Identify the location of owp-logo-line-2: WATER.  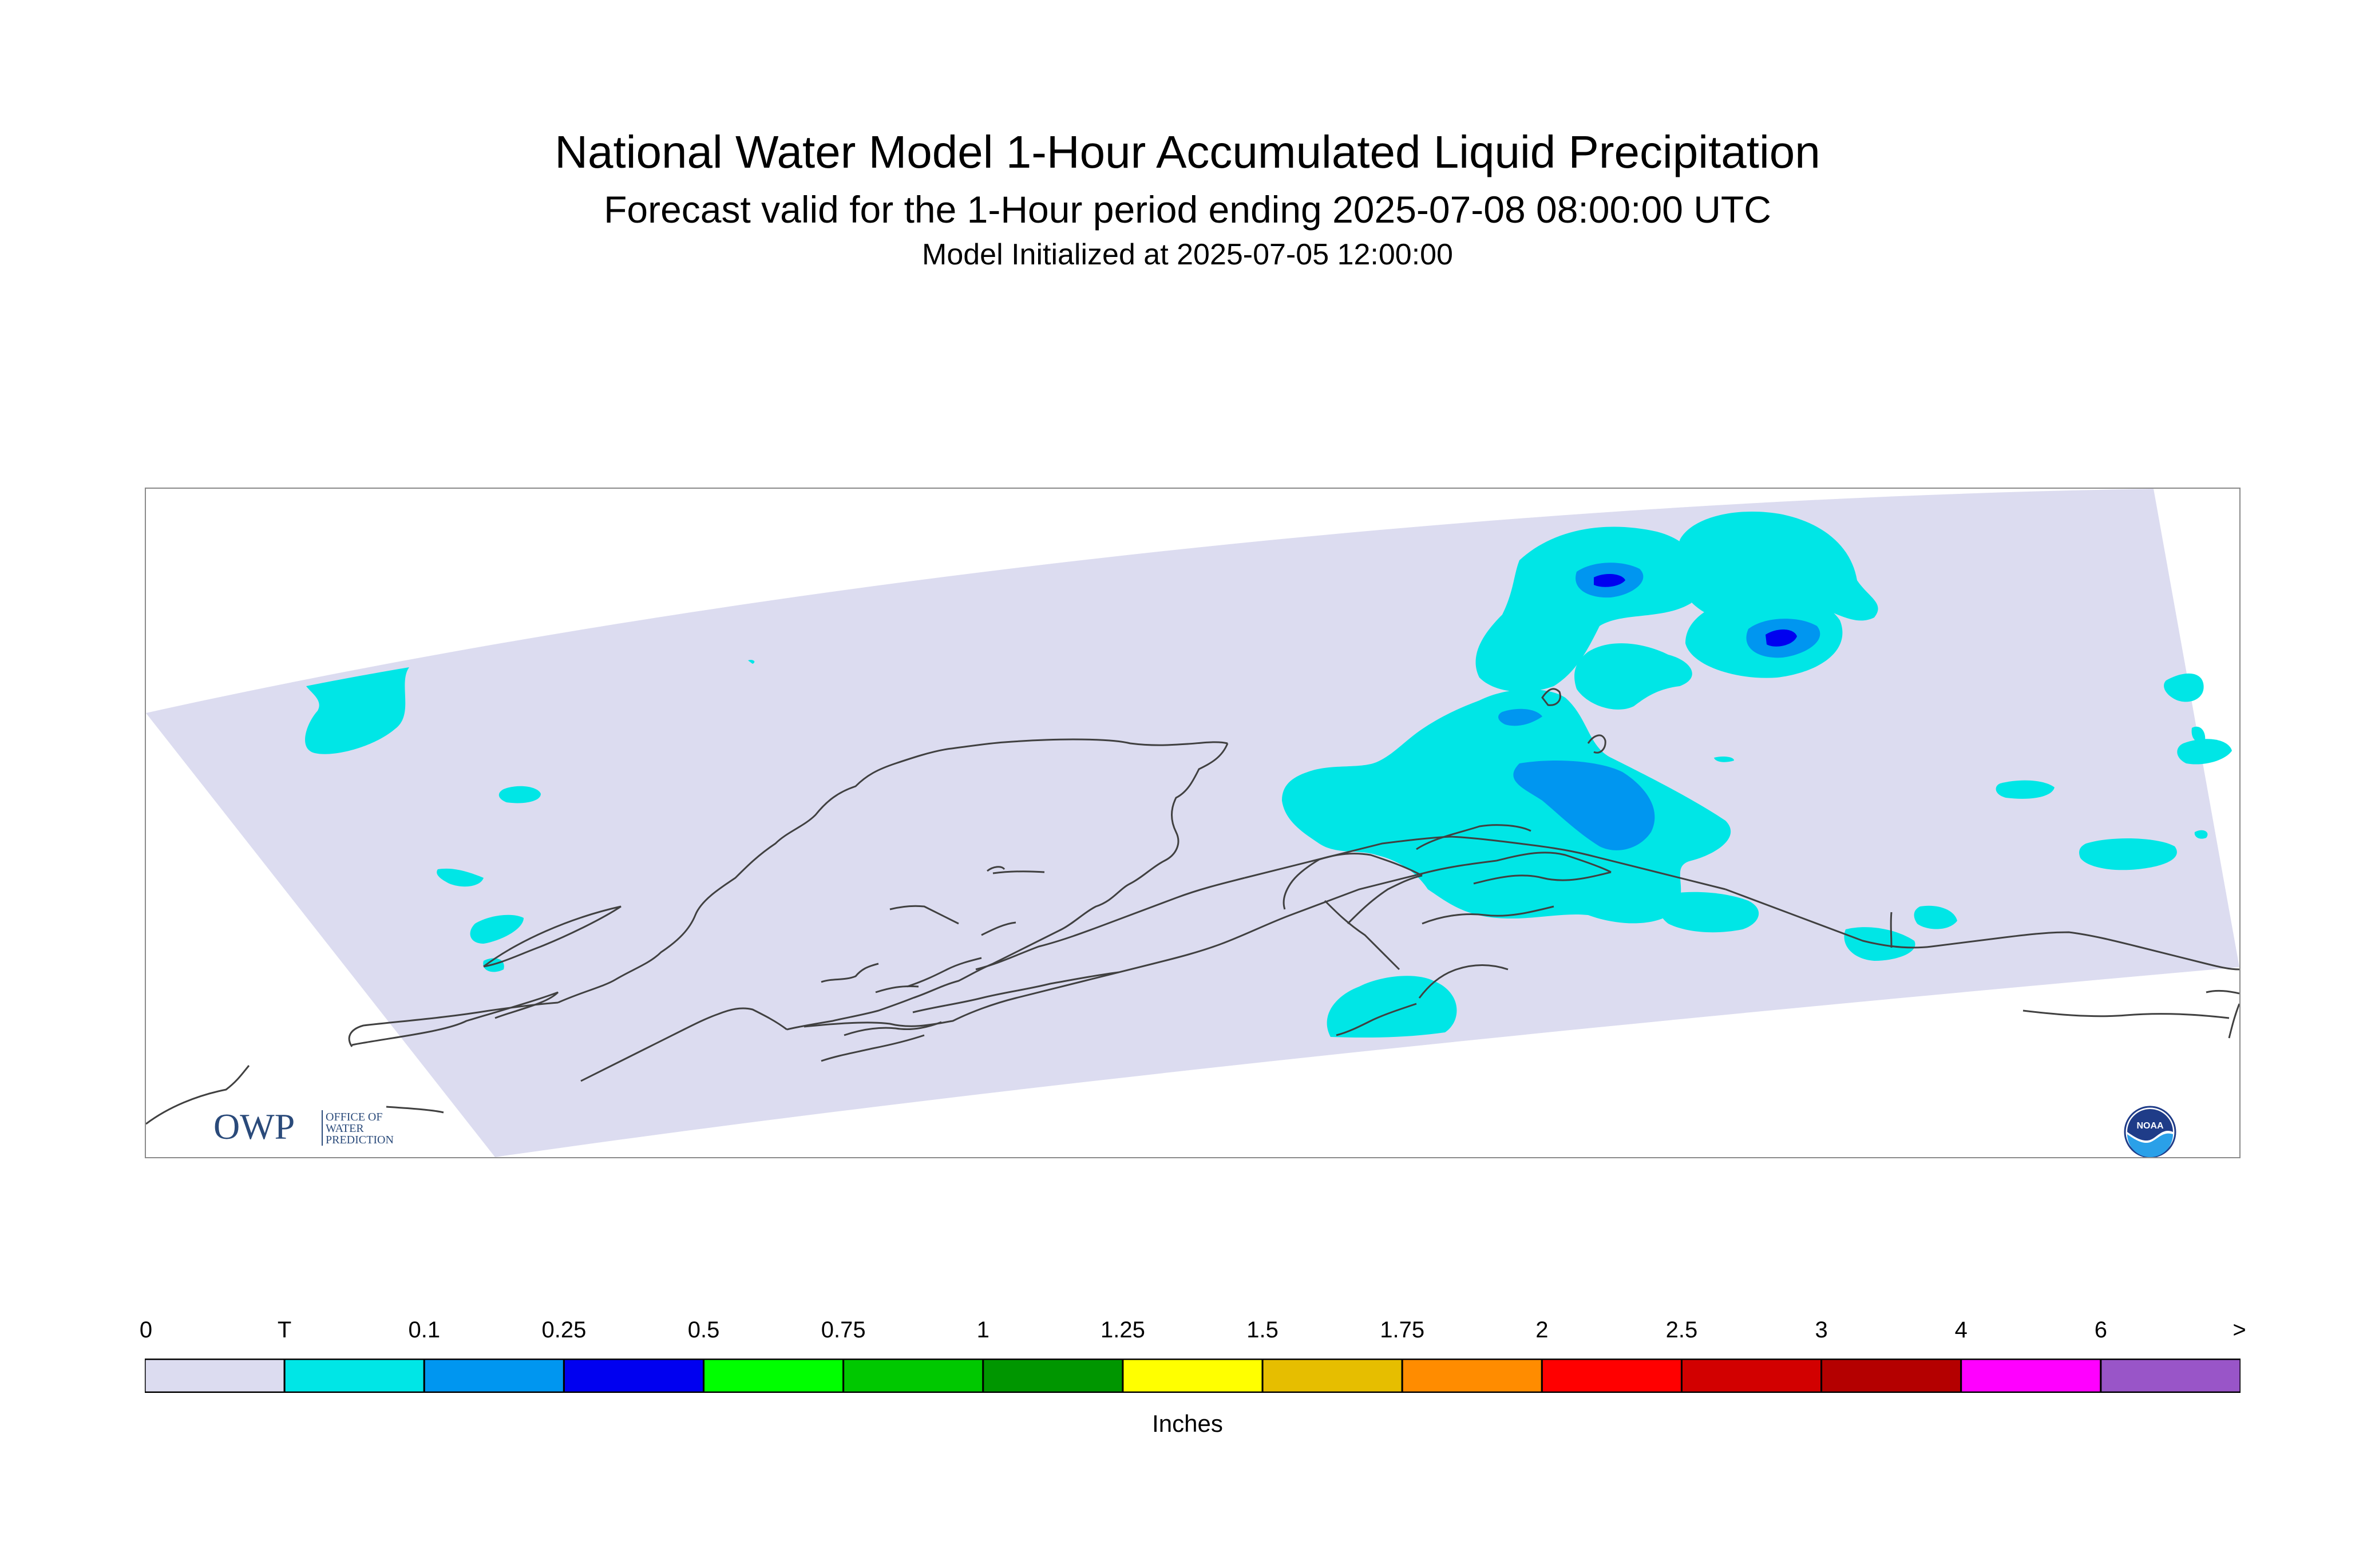
(345, 1128).